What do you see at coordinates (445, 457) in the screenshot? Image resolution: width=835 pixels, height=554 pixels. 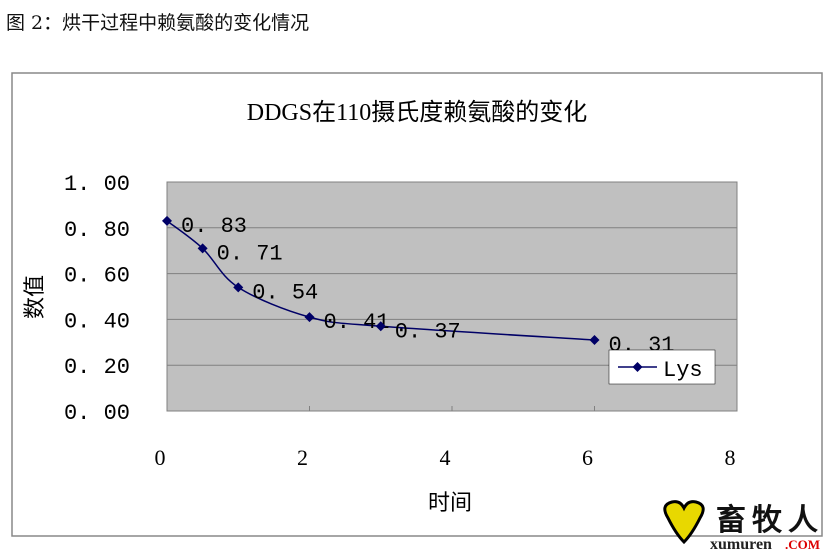 I see `x-tick-label: 4` at bounding box center [445, 457].